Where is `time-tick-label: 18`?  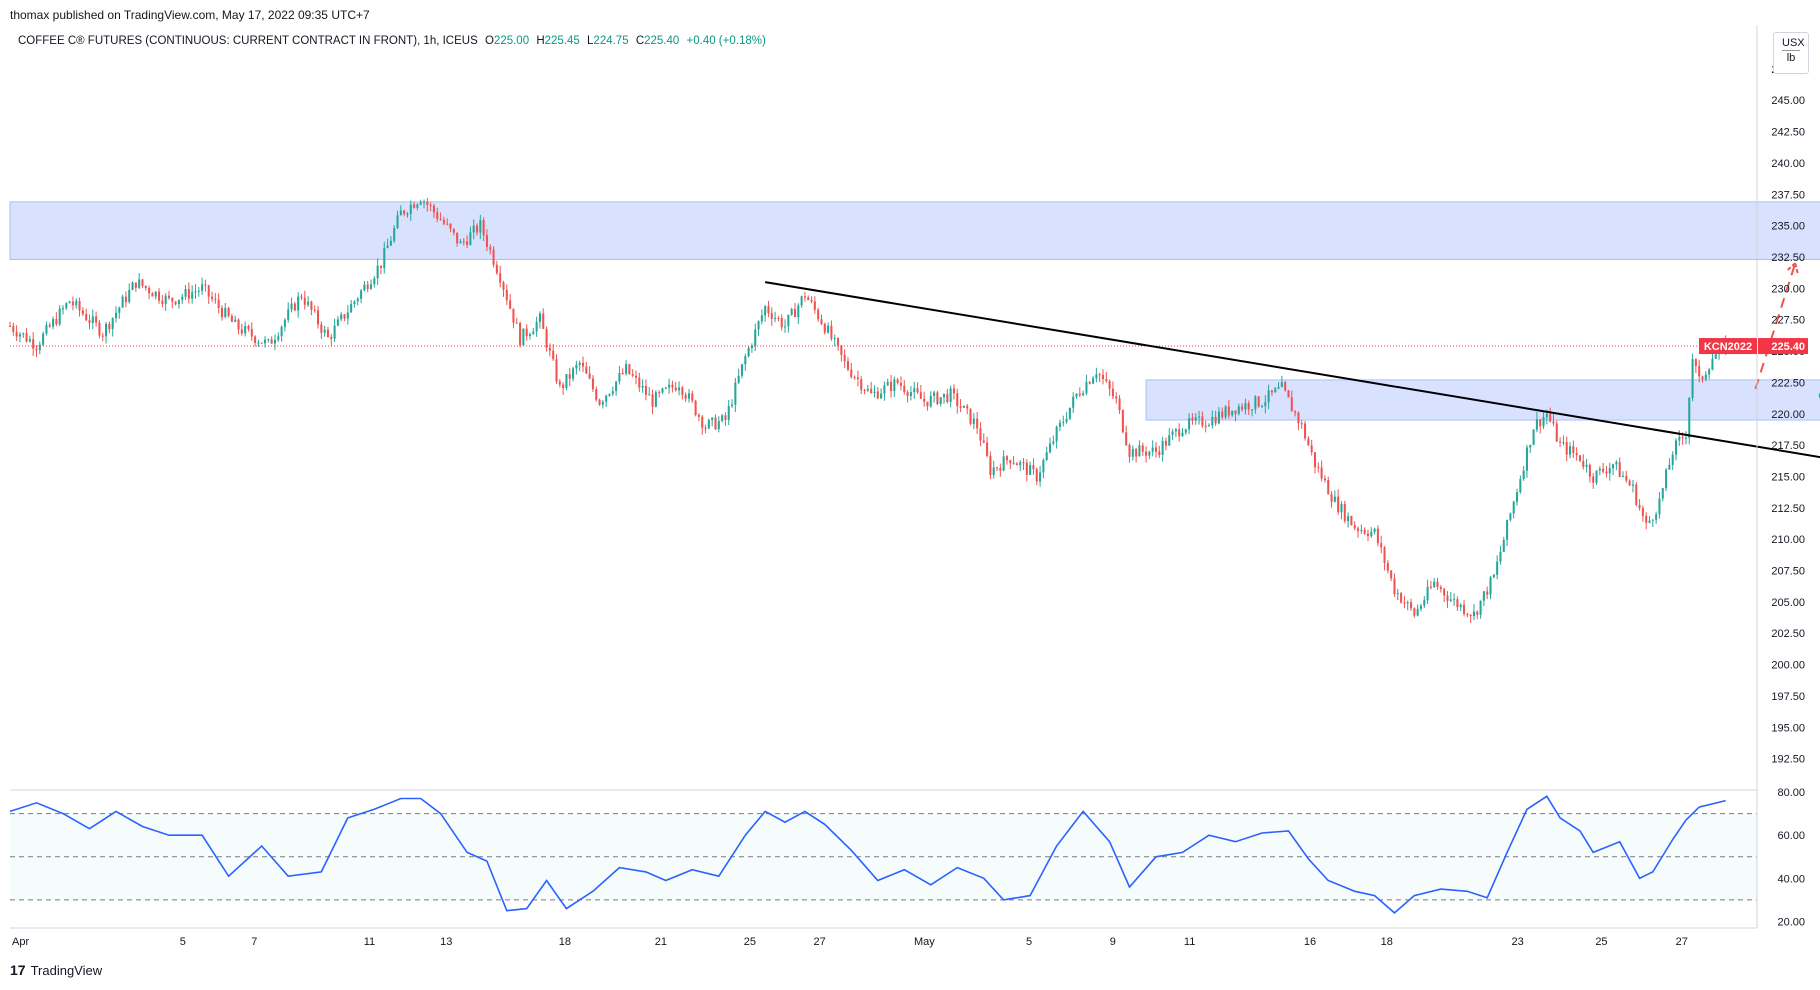
time-tick-label: 18 is located at coordinates (565, 942).